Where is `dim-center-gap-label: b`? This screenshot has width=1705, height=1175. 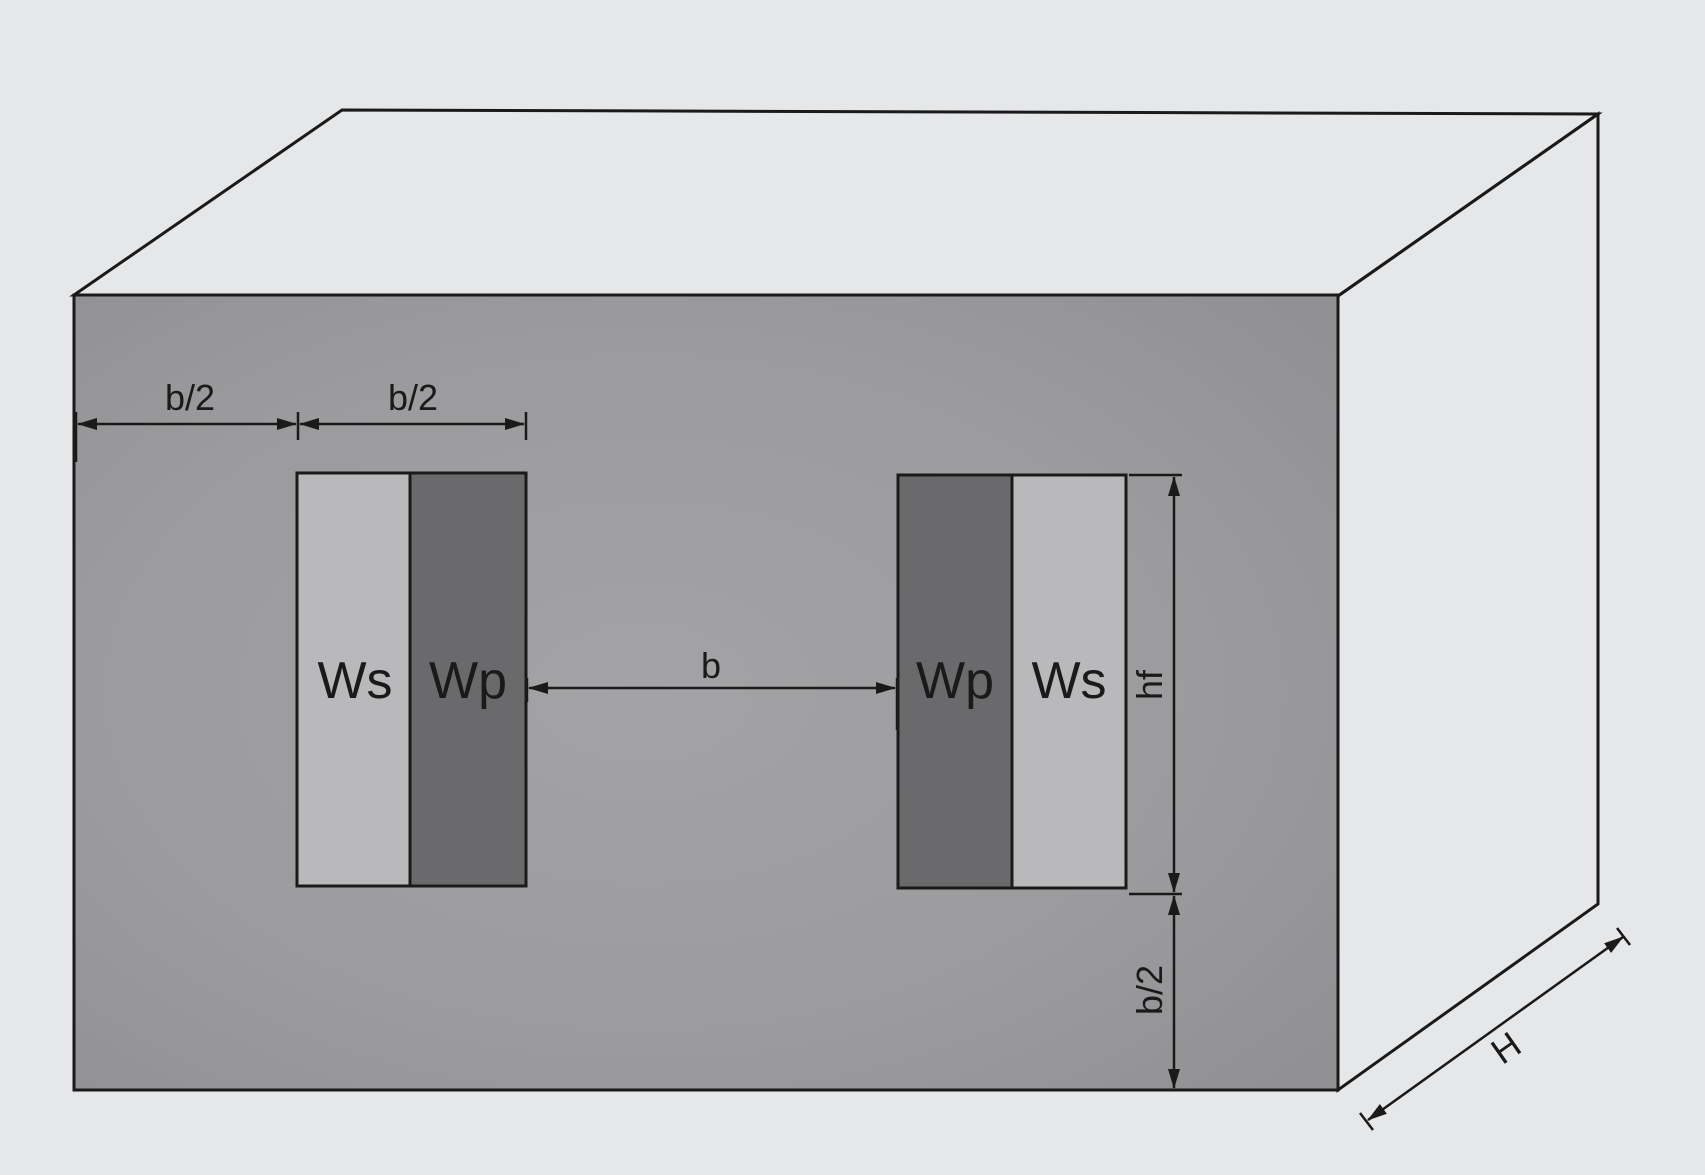 dim-center-gap-label: b is located at coordinates (711, 665).